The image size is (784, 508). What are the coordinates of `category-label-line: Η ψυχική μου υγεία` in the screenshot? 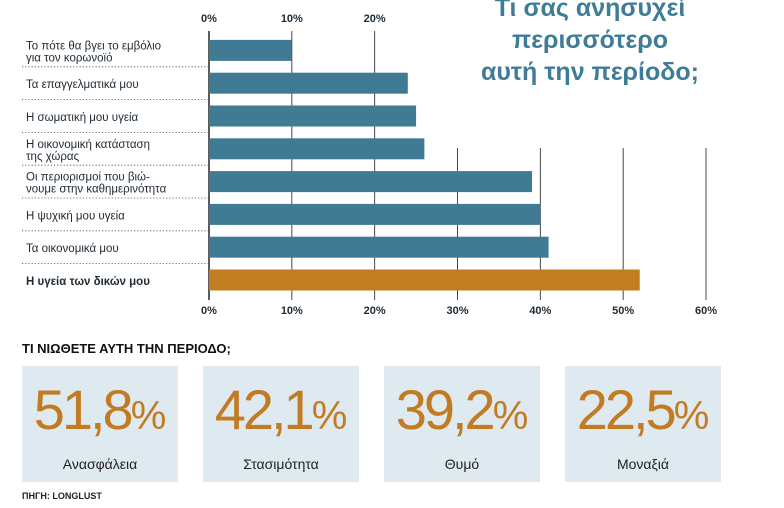 It's located at (75, 216).